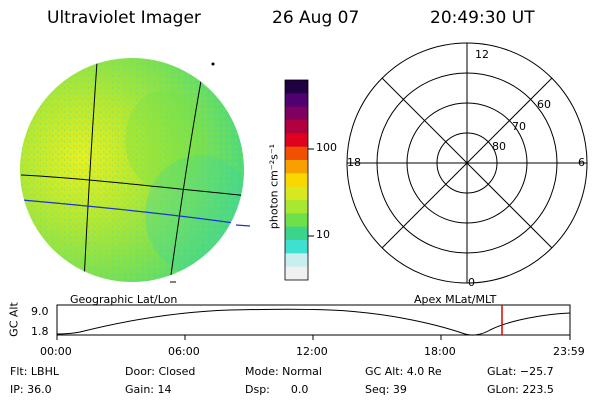  Describe the element at coordinates (148, 389) in the screenshot. I see `info-gain: Gain: 14` at that location.